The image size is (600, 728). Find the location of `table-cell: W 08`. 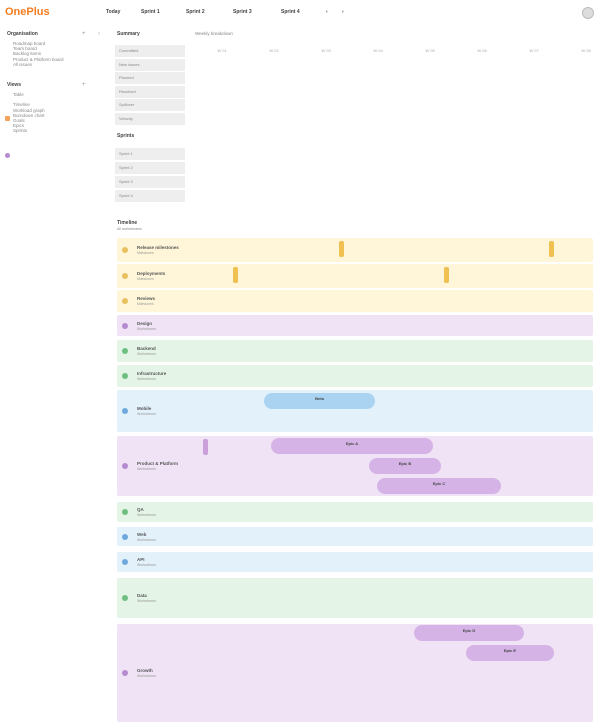

table-cell: W 08 is located at coordinates (586, 50).